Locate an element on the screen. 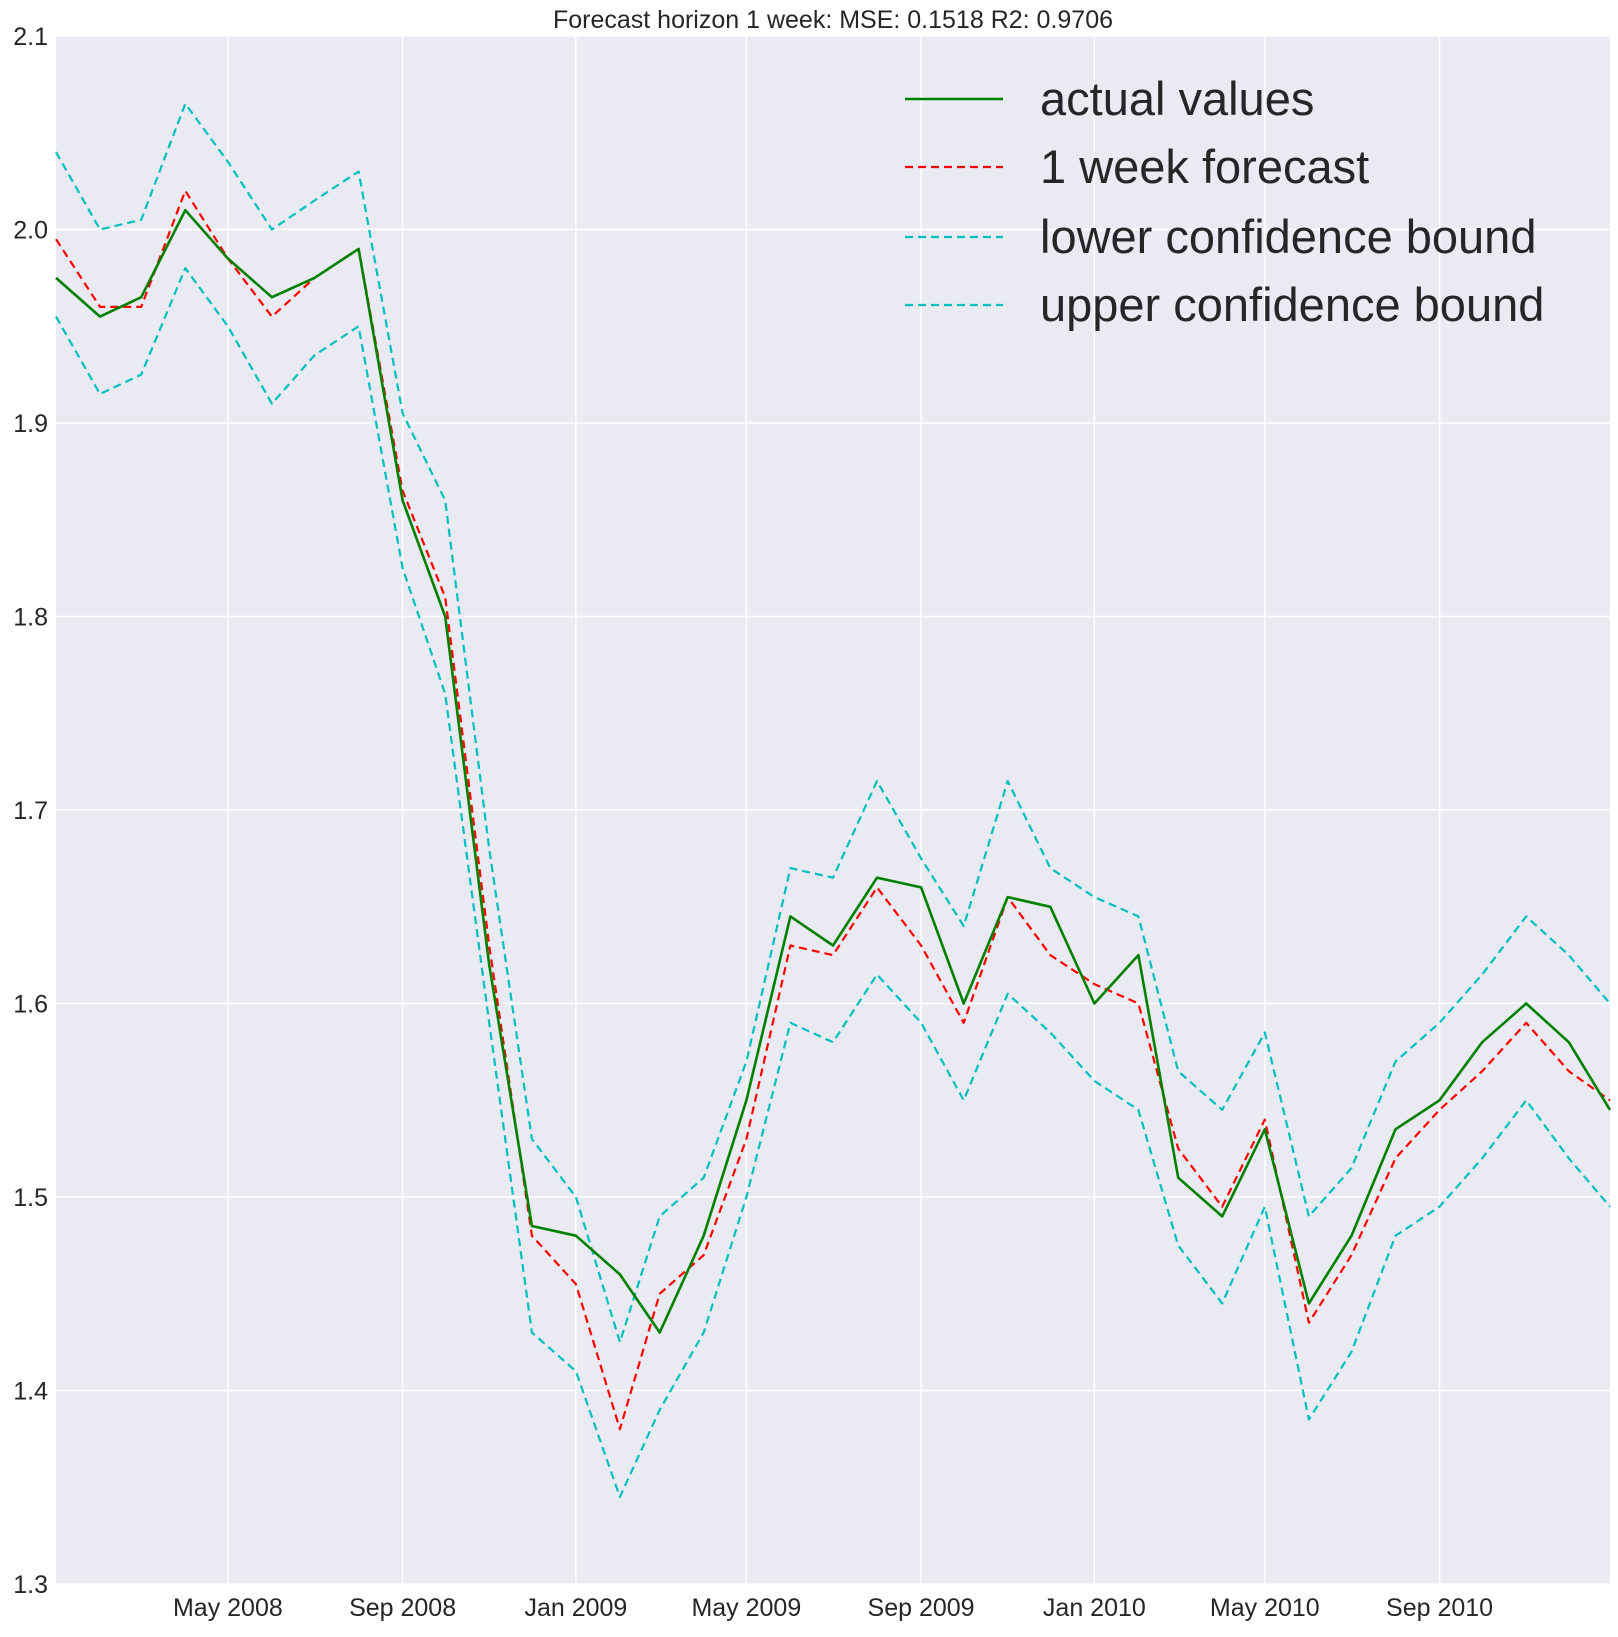 The image size is (1618, 1637). x-tick-label: Jan 2009 is located at coordinates (575, 1608).